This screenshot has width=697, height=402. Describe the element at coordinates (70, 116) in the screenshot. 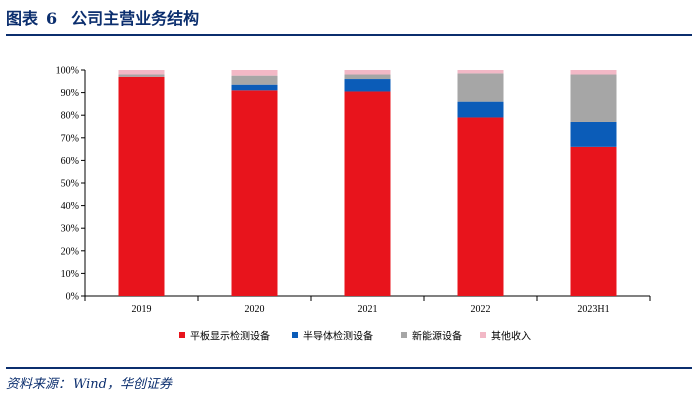

I see `y-tick-label: 80%` at that location.